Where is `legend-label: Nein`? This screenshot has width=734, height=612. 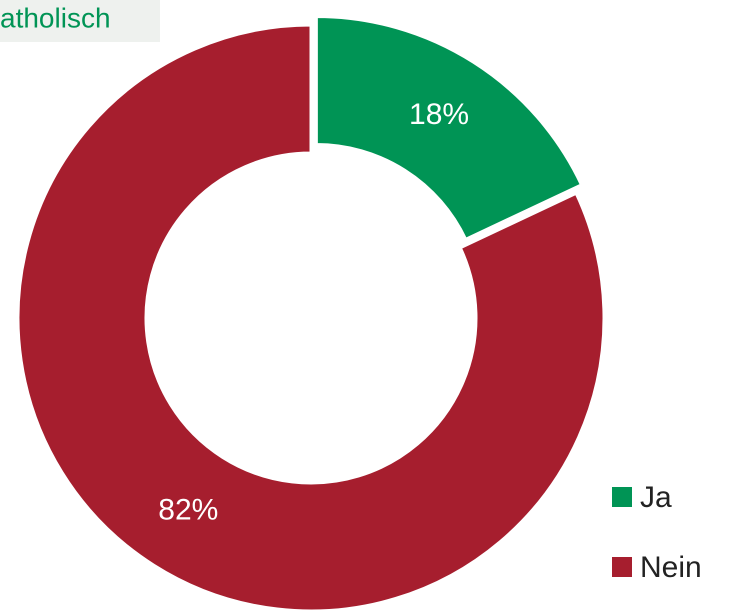
legend-label: Nein is located at coordinates (671, 567).